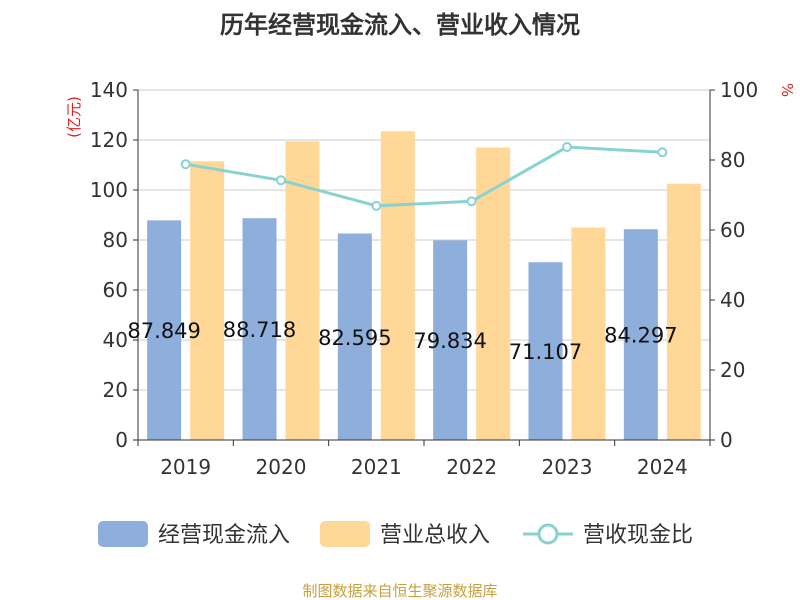 This screenshot has height=600, width=800. What do you see at coordinates (399, 591) in the screenshot?
I see `source-note: 制图数据来自恒生聚源数据库` at bounding box center [399, 591].